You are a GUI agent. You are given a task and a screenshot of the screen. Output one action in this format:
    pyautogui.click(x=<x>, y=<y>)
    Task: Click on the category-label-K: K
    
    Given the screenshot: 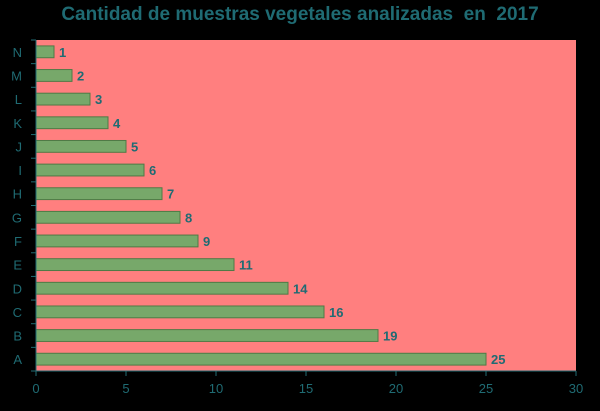 What is the action you would take?
    pyautogui.click(x=17, y=123)
    